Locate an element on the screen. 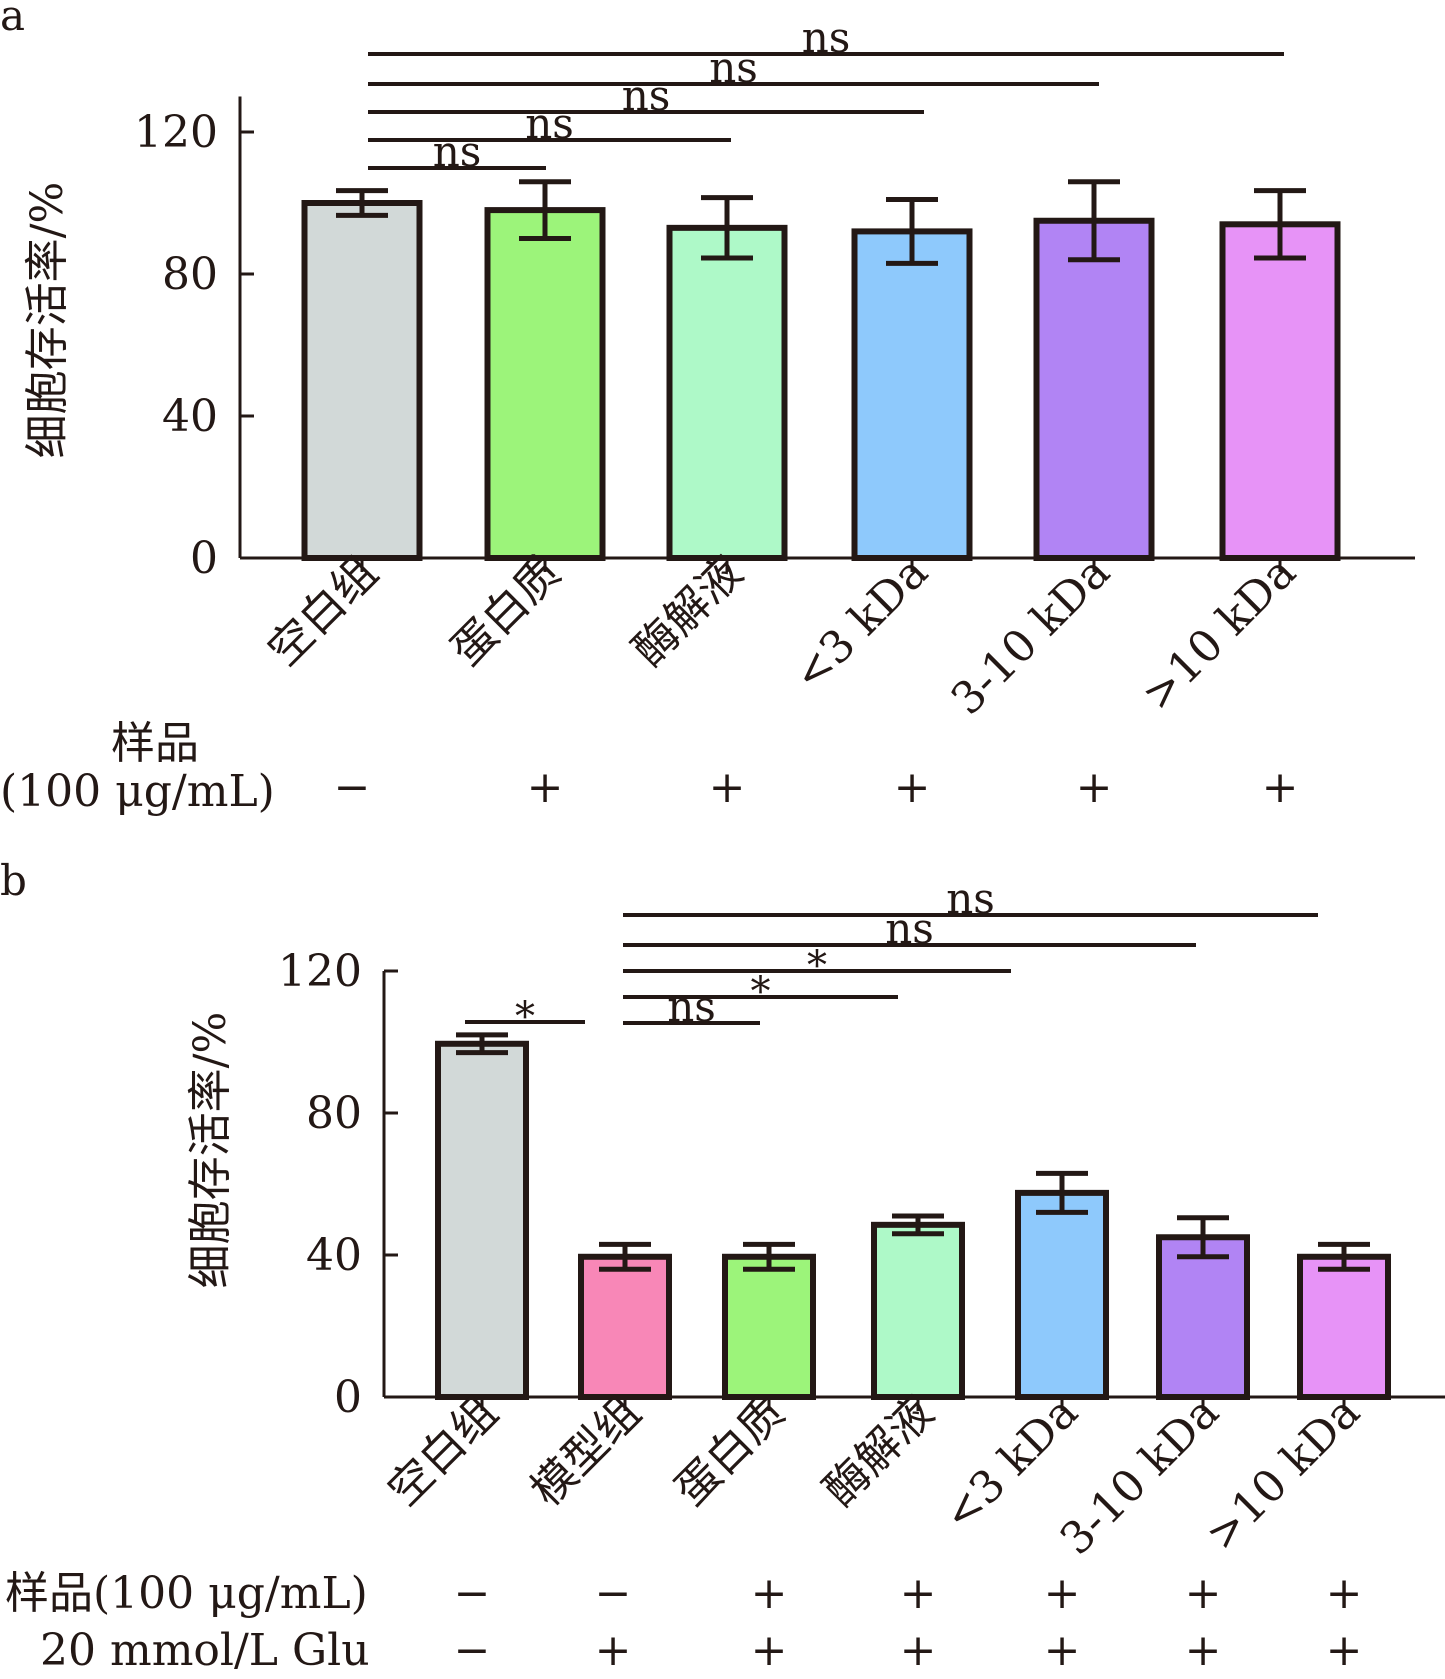 The image size is (1445, 1679). panel-b-letter: b is located at coordinates (13, 880).